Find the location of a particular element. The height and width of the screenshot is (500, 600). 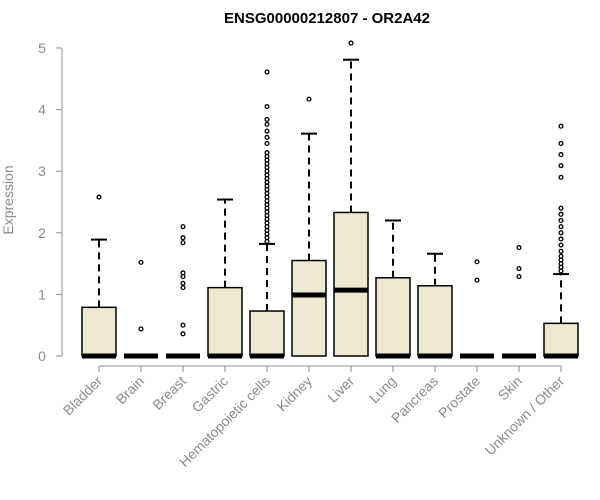

y-axis-label: Expression is located at coordinates (8, 199).